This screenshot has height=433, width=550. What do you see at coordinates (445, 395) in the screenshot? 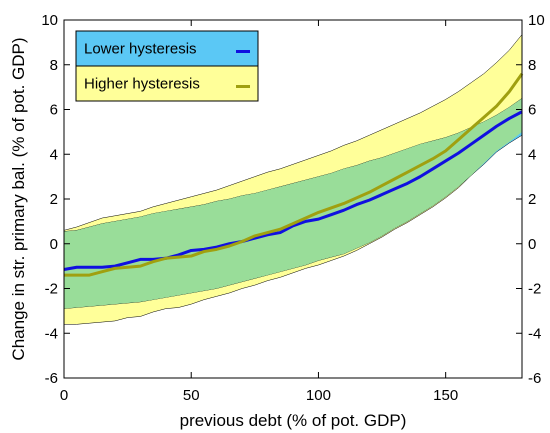
I see `x-tick-label: 150` at bounding box center [445, 395].